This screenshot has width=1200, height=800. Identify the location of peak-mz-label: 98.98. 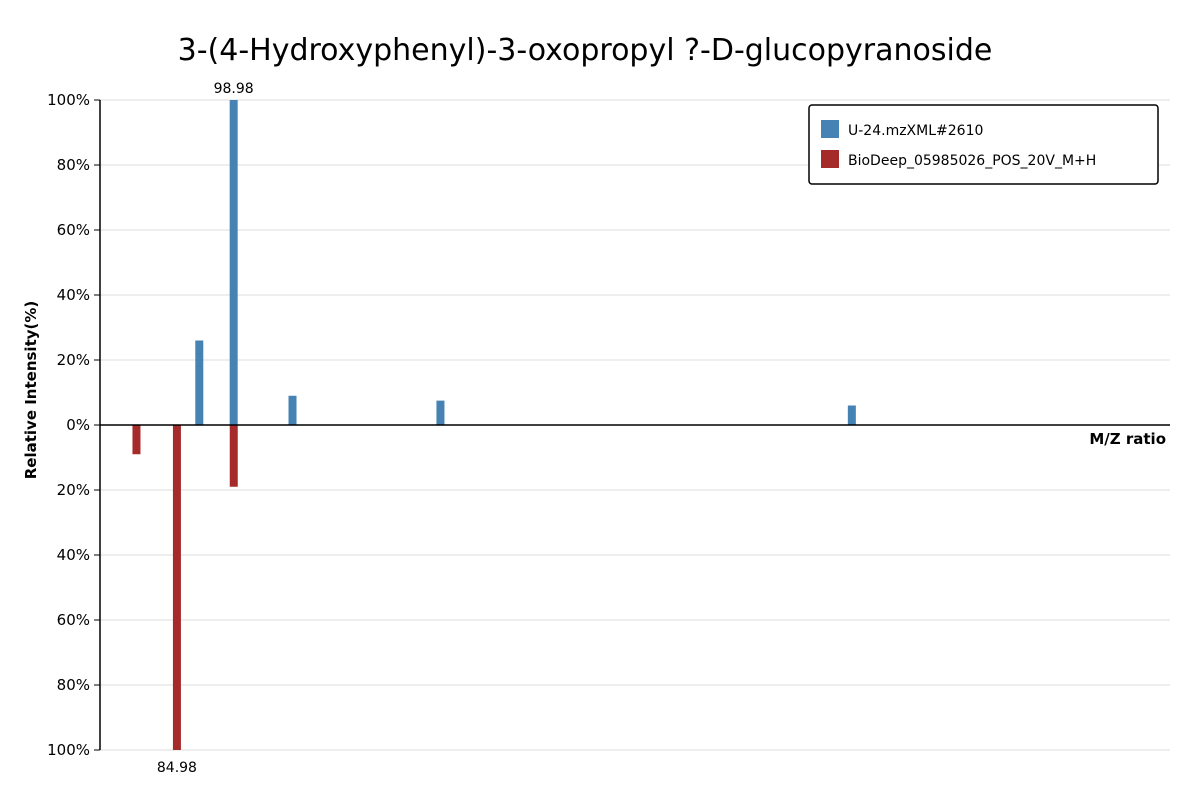
(234, 89).